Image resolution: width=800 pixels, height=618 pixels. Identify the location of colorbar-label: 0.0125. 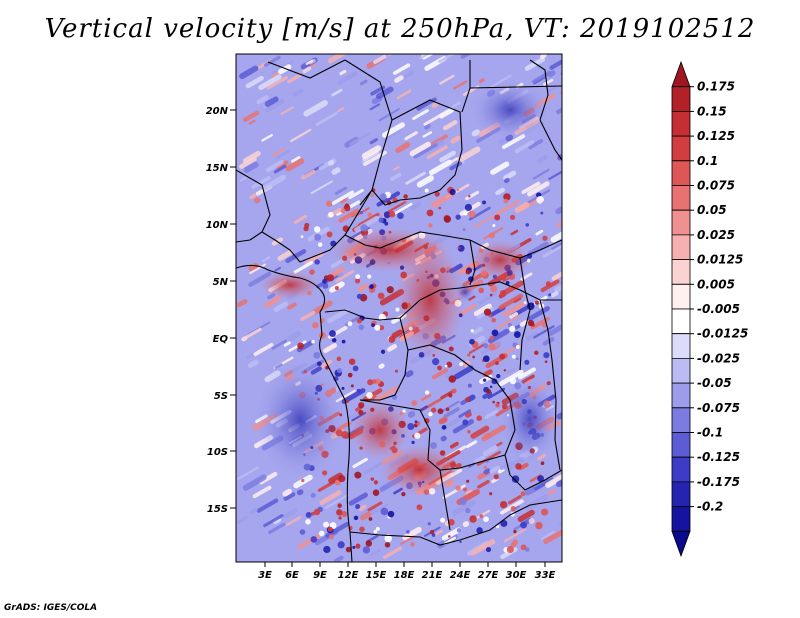
(720, 260).